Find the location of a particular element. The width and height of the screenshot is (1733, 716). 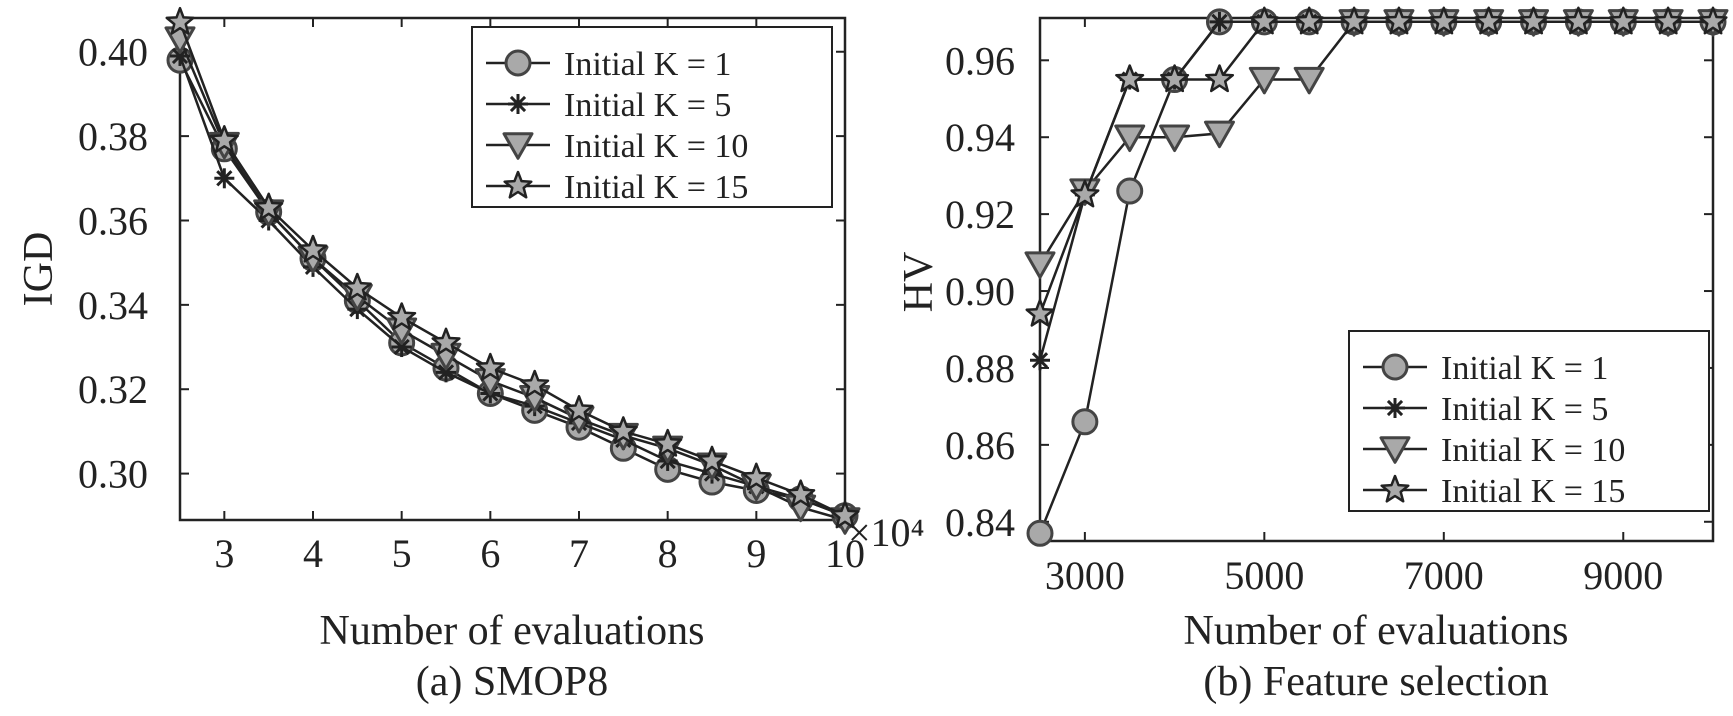

legend-item: Initial K = 1 is located at coordinates (608, 64).